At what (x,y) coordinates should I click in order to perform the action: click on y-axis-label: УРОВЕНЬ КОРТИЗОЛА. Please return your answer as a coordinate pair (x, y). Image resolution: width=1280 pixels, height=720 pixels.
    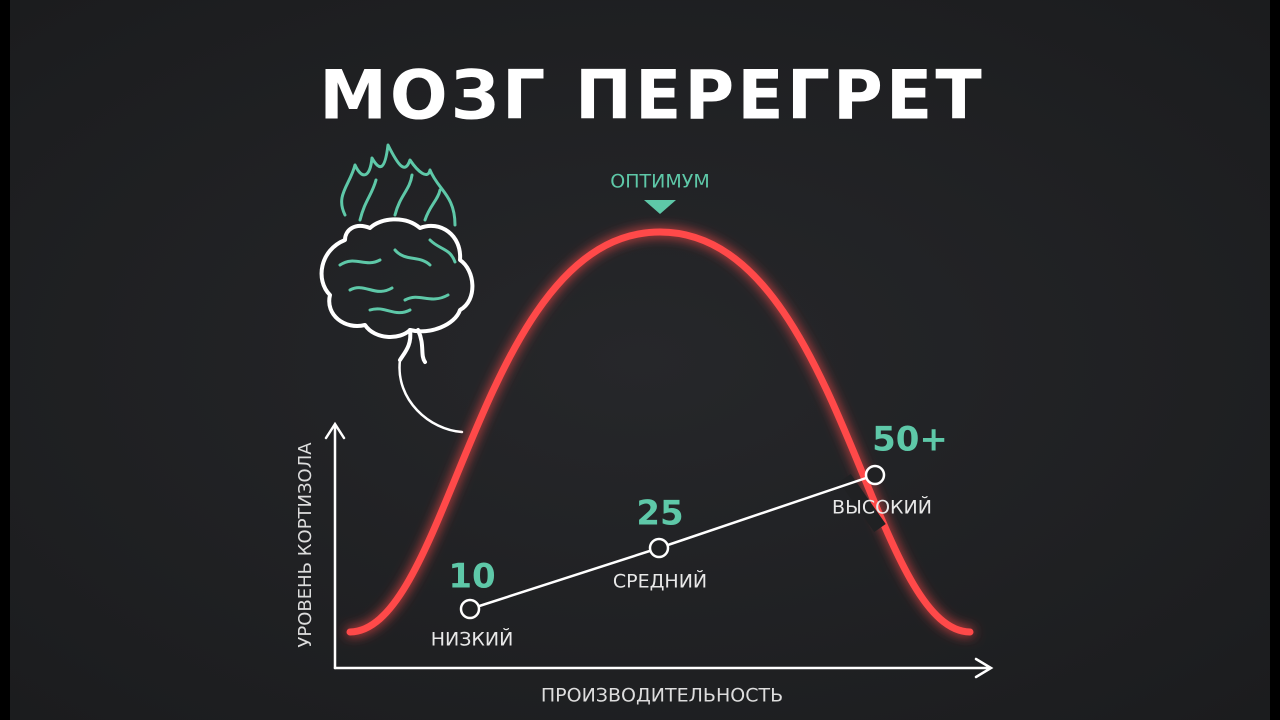
    Looking at the image, I should click on (305, 545).